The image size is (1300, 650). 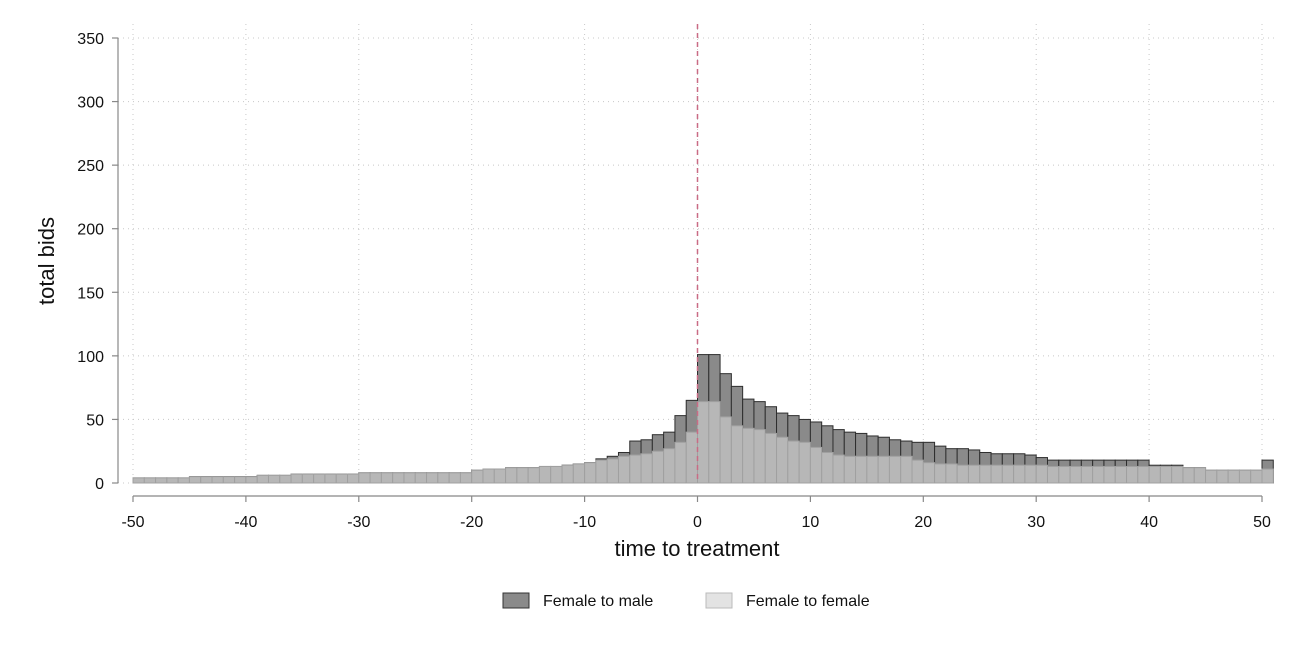 I want to click on bar-front--14, so click(x=545, y=474).